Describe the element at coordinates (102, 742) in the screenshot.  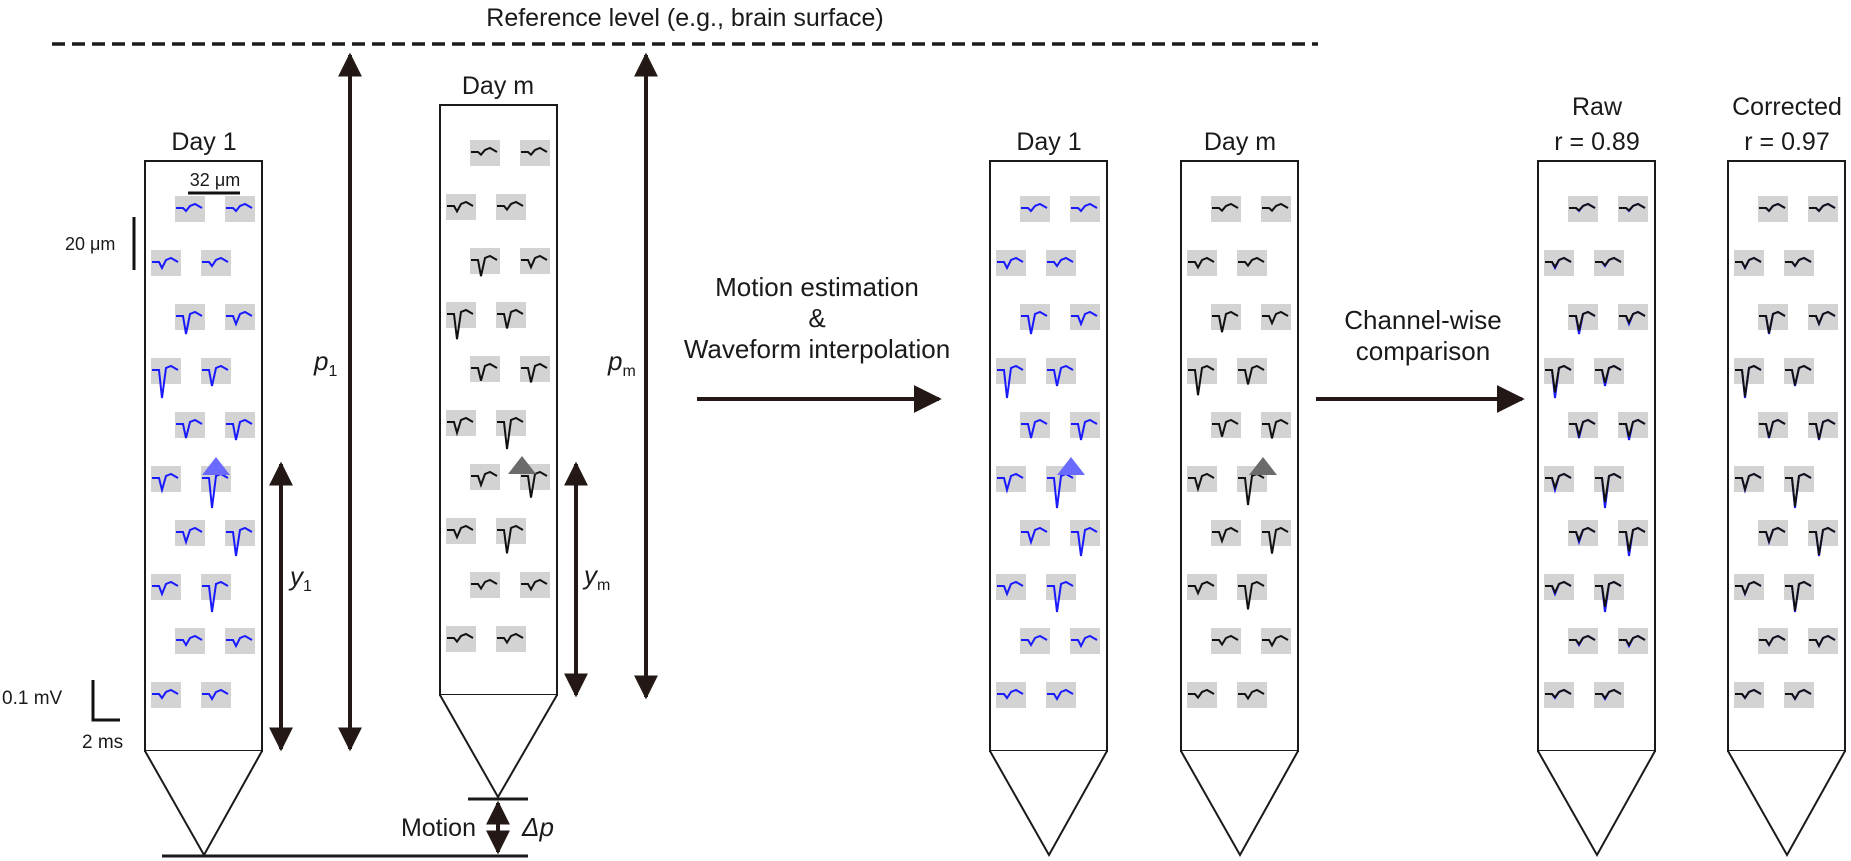
I see `scale-time-label: 2 ms` at that location.